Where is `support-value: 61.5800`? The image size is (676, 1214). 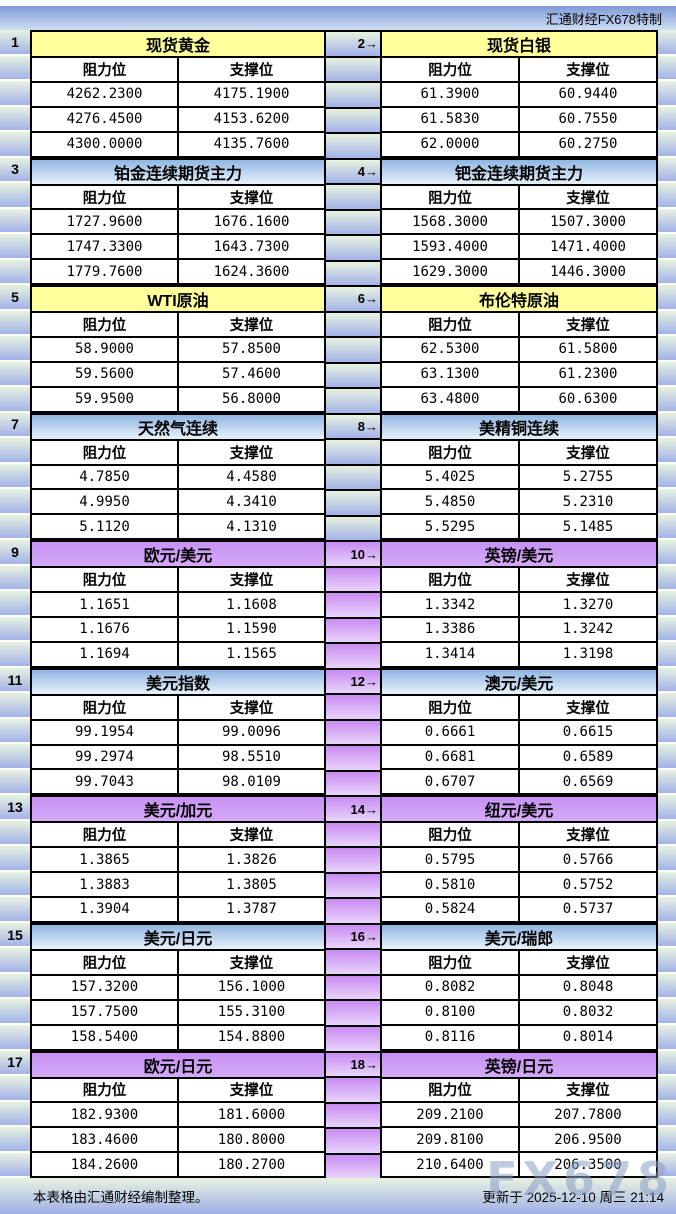 support-value: 61.5800 is located at coordinates (587, 349).